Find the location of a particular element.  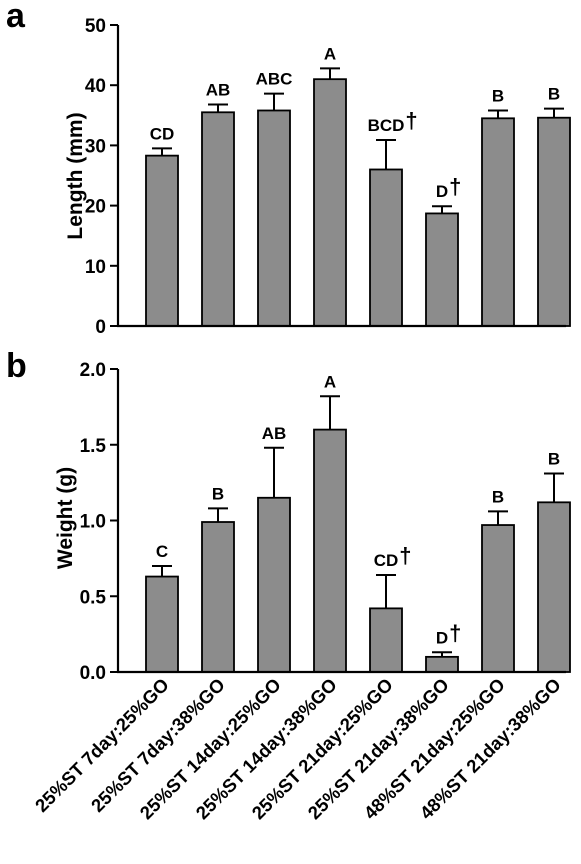

panel-a-significance-label: BCD is located at coordinates (386, 125).